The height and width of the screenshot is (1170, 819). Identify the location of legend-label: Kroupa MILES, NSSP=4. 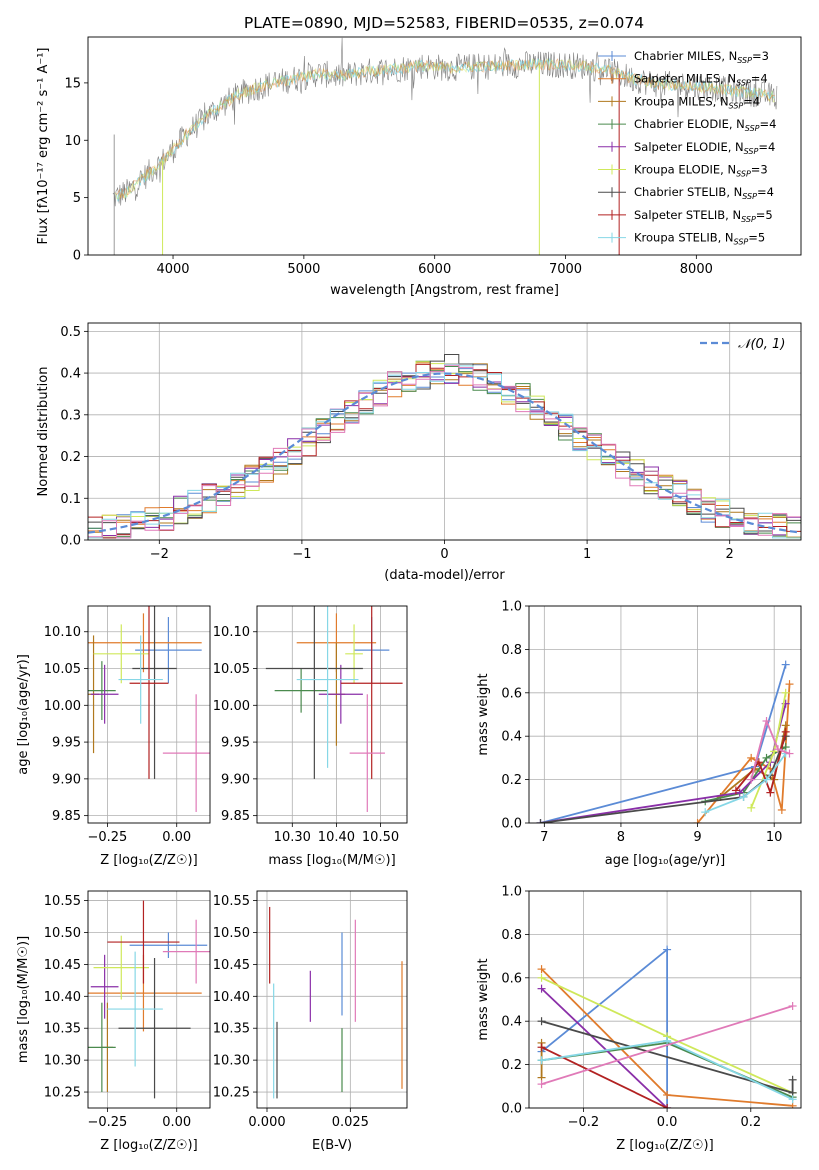
(697, 102).